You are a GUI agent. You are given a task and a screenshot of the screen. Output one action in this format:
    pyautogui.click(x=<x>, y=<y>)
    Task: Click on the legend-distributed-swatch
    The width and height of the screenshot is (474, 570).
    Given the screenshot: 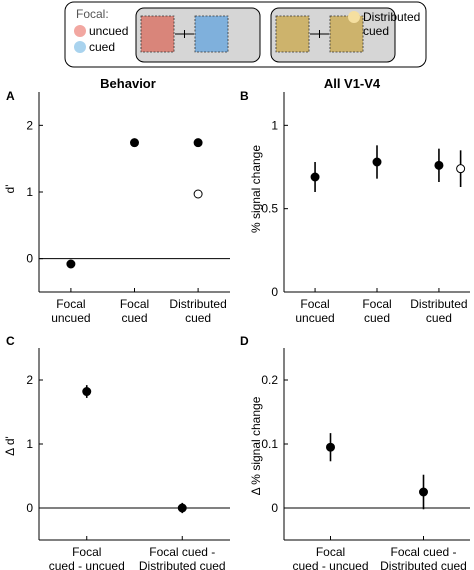 What is the action you would take?
    pyautogui.click(x=354, y=17)
    